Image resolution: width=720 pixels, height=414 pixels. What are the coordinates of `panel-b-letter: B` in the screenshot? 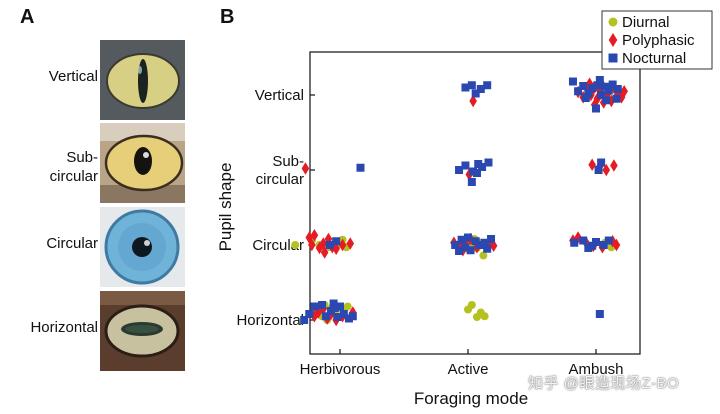 It's located at (227, 17).